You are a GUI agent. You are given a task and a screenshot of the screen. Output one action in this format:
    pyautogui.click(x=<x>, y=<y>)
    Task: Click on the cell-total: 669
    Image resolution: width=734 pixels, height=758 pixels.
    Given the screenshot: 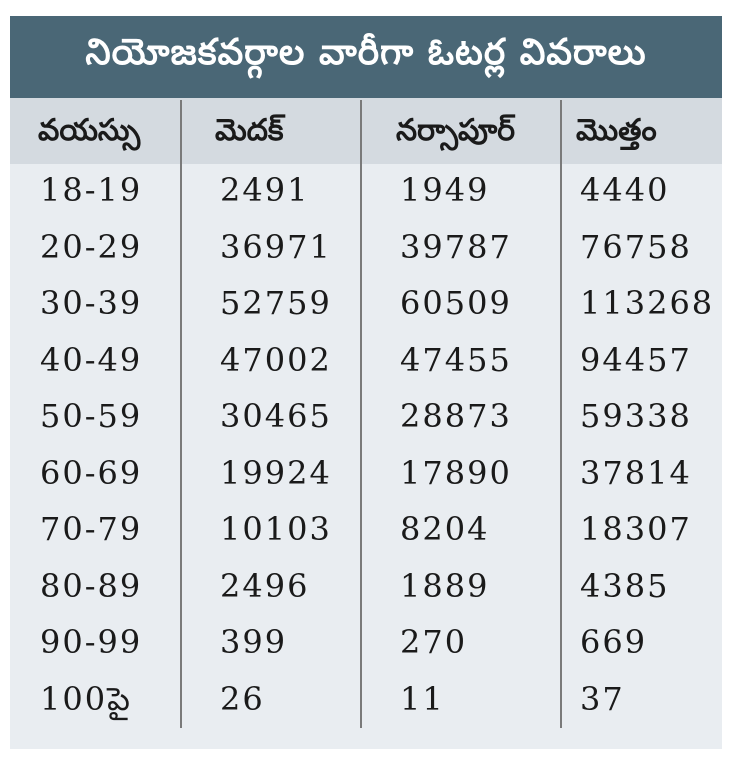 What is the action you would take?
    pyautogui.click(x=614, y=642)
    